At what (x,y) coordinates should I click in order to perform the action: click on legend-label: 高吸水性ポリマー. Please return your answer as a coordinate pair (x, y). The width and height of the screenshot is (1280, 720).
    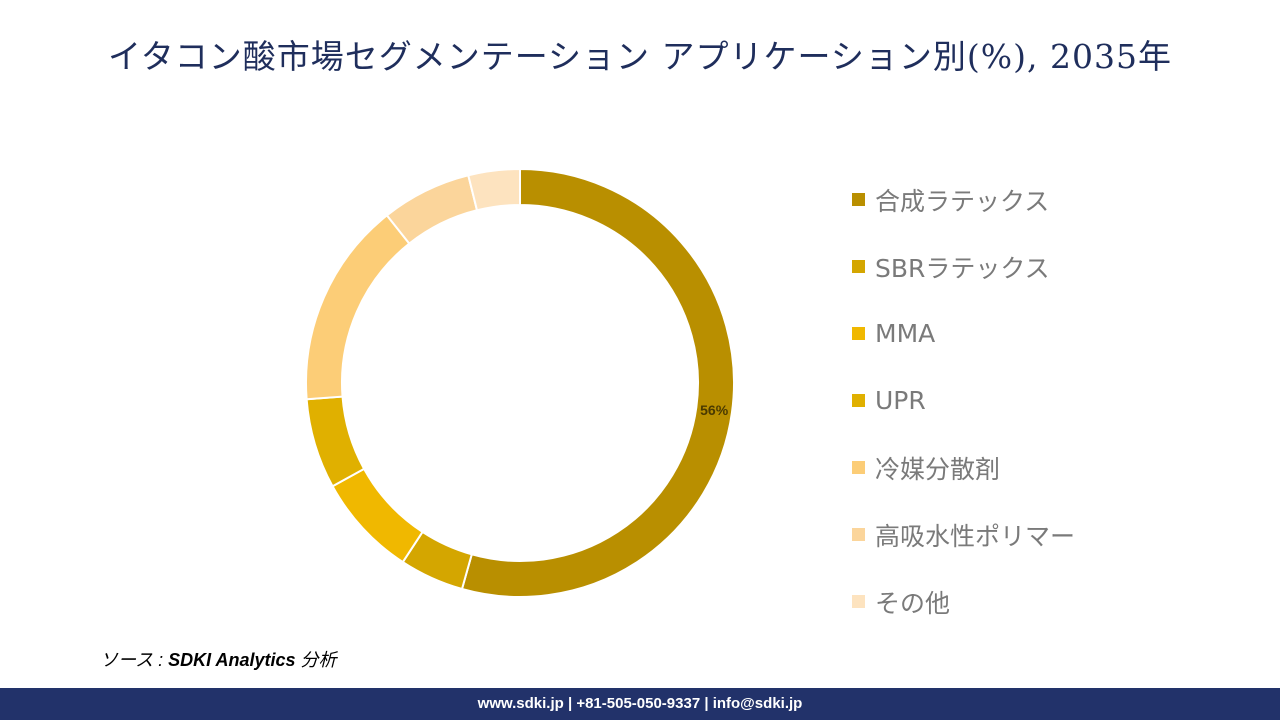
    Looking at the image, I should click on (975, 536).